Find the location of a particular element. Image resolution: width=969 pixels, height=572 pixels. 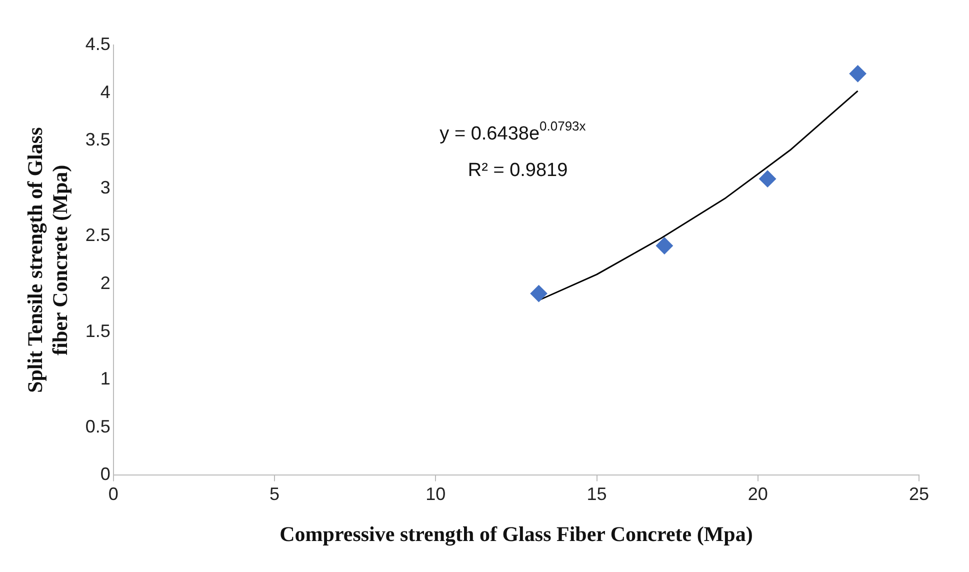

x-tick-label: 15 is located at coordinates (596, 494).